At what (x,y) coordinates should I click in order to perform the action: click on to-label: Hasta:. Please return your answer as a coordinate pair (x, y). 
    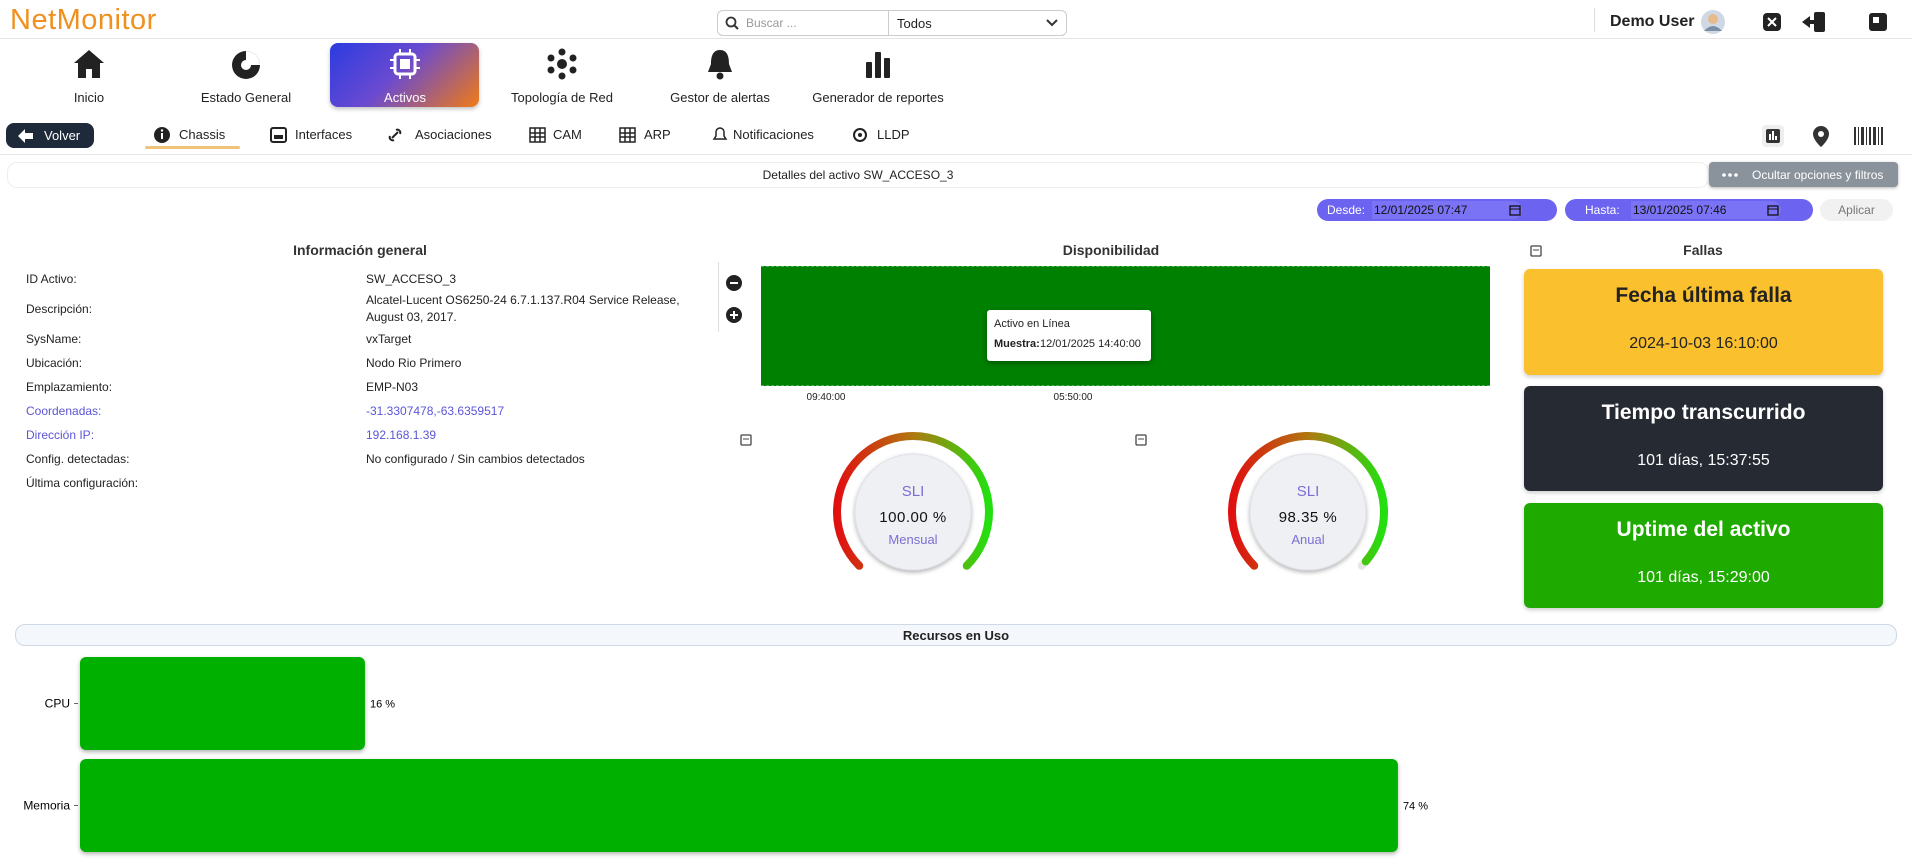
    Looking at the image, I should click on (1602, 210).